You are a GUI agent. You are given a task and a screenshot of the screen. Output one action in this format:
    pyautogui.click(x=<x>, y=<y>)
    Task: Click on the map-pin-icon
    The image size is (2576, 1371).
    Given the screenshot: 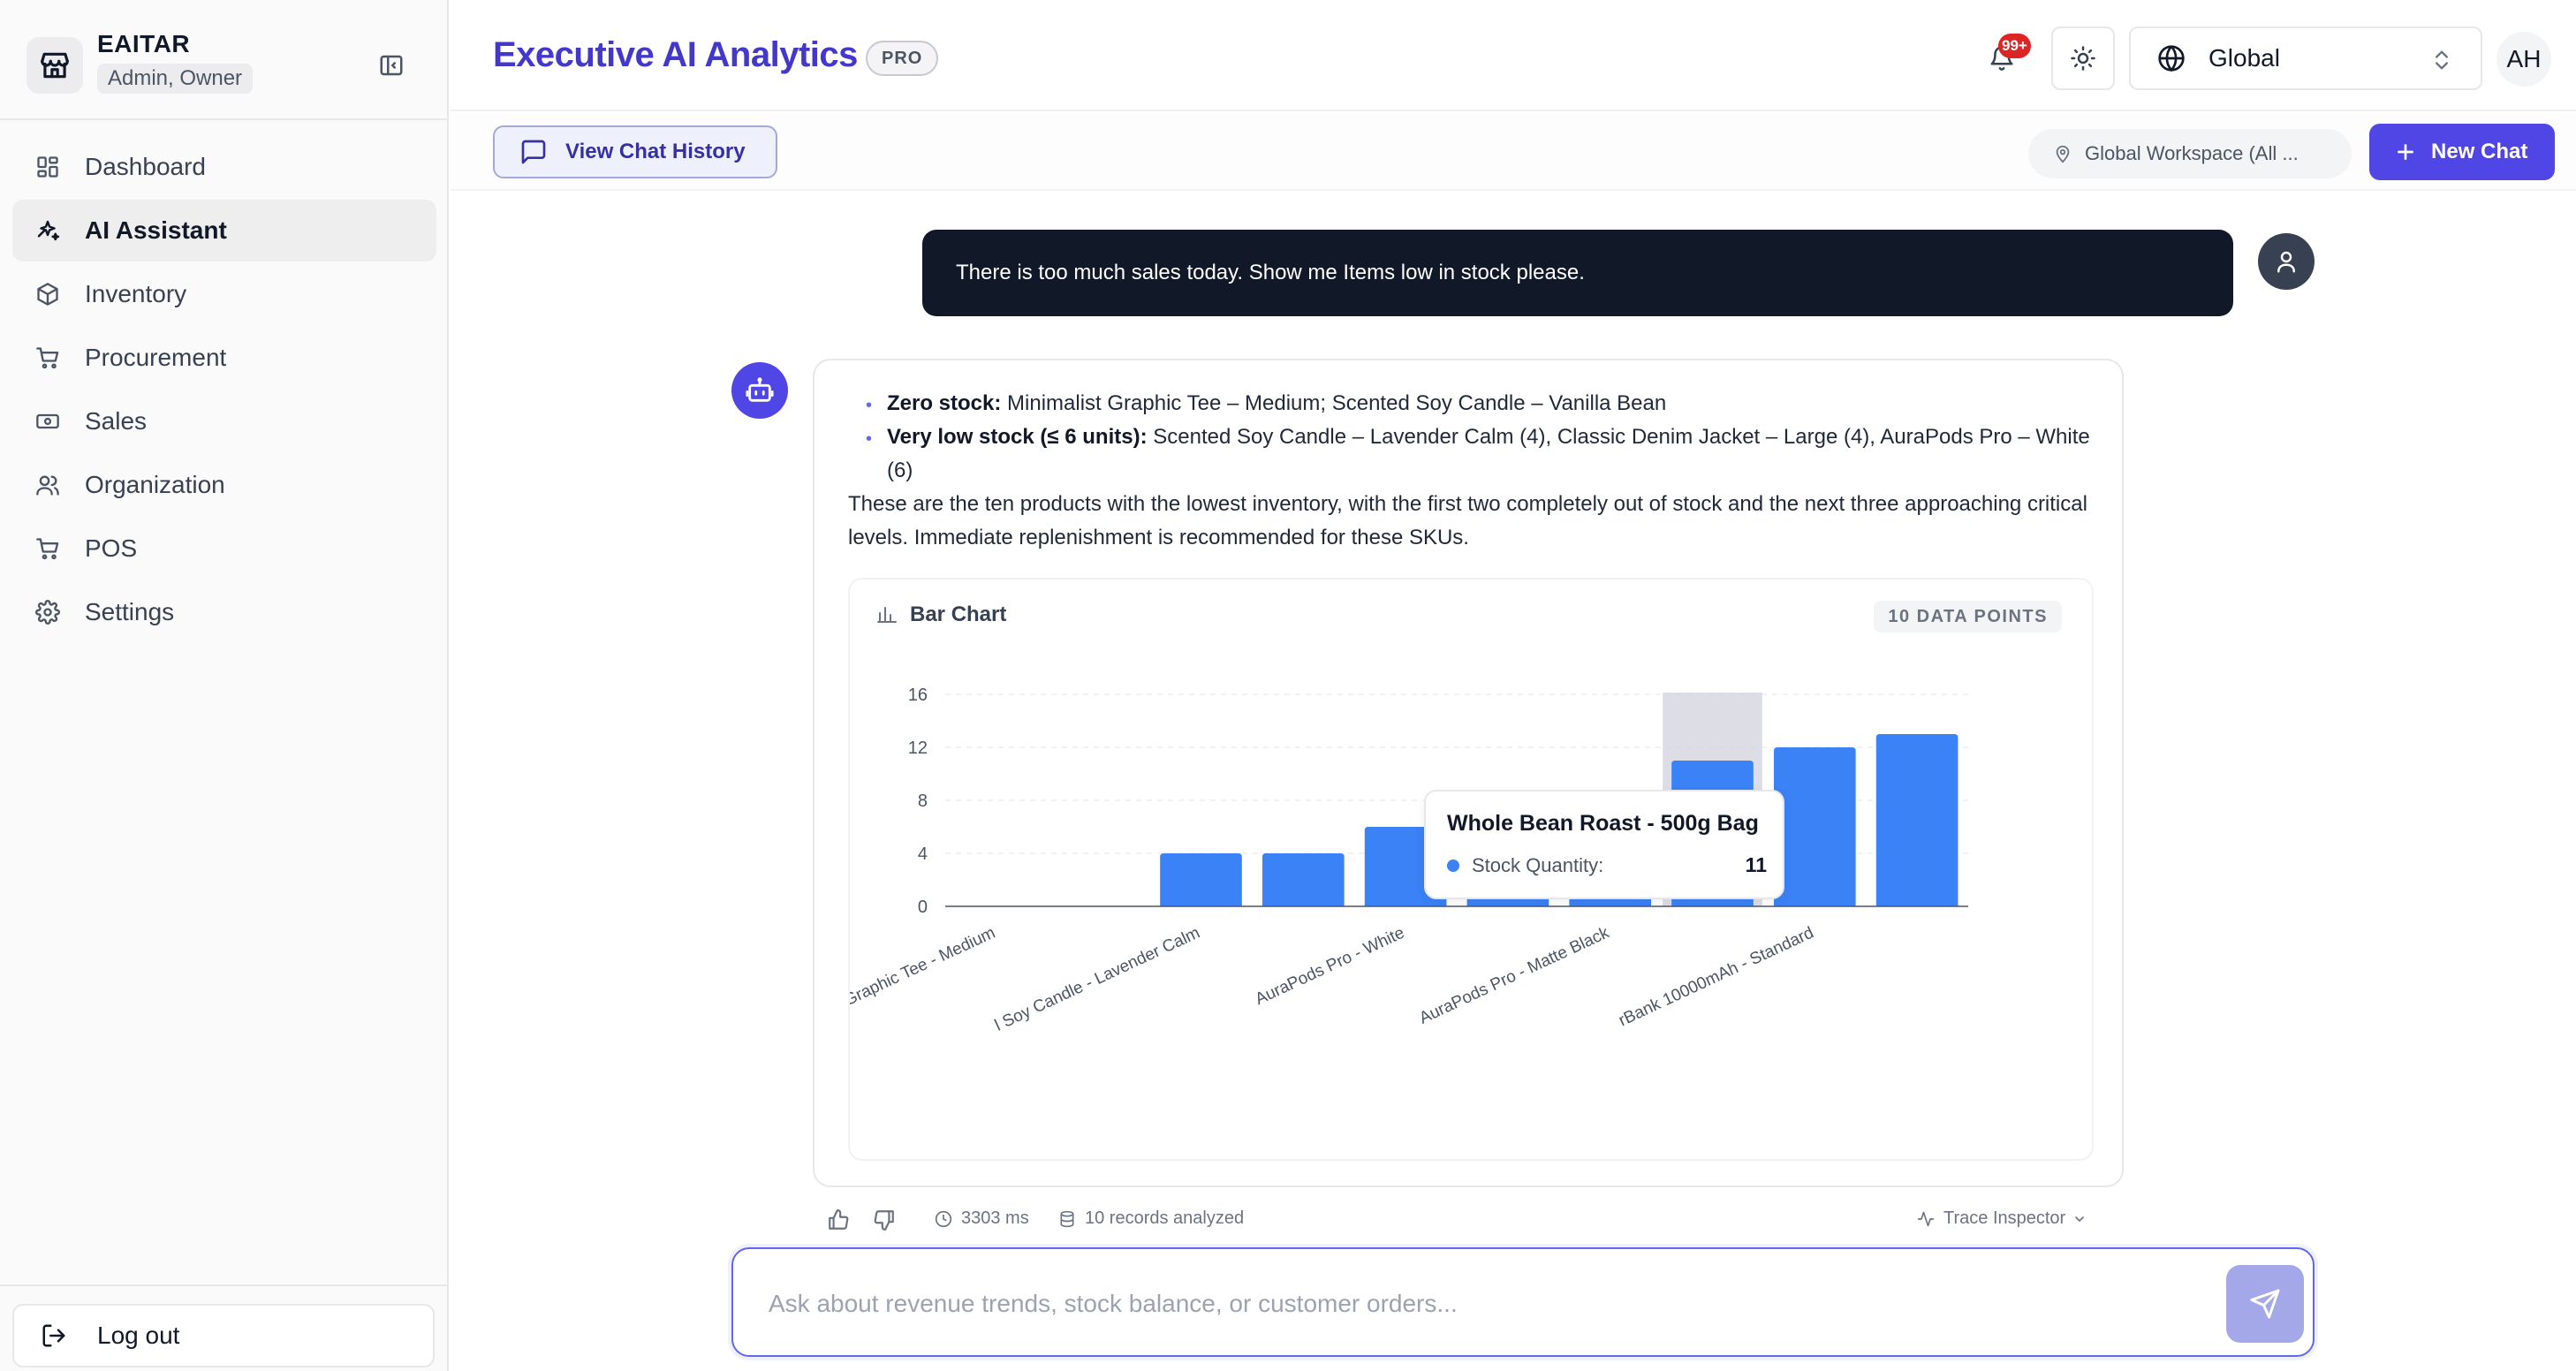 What is the action you would take?
    pyautogui.click(x=2063, y=153)
    